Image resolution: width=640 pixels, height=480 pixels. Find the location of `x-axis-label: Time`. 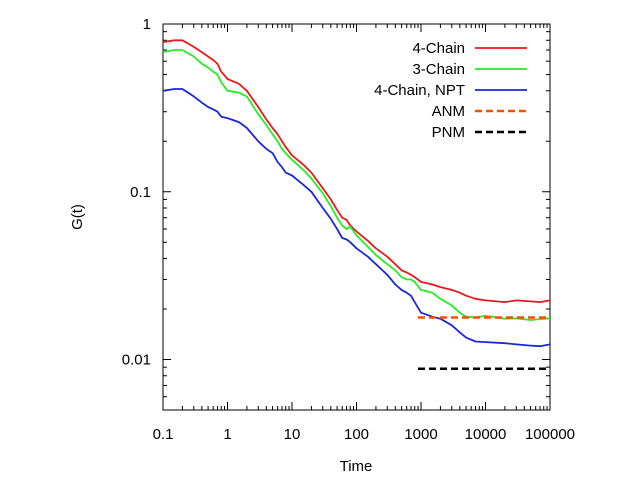

x-axis-label: Time is located at coordinates (356, 466).